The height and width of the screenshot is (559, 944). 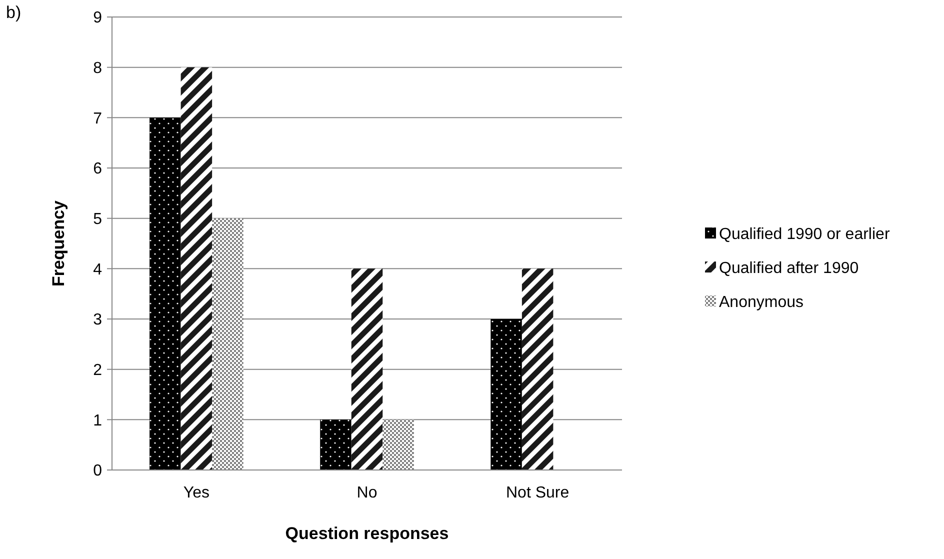 I want to click on text: b), so click(x=14, y=12).